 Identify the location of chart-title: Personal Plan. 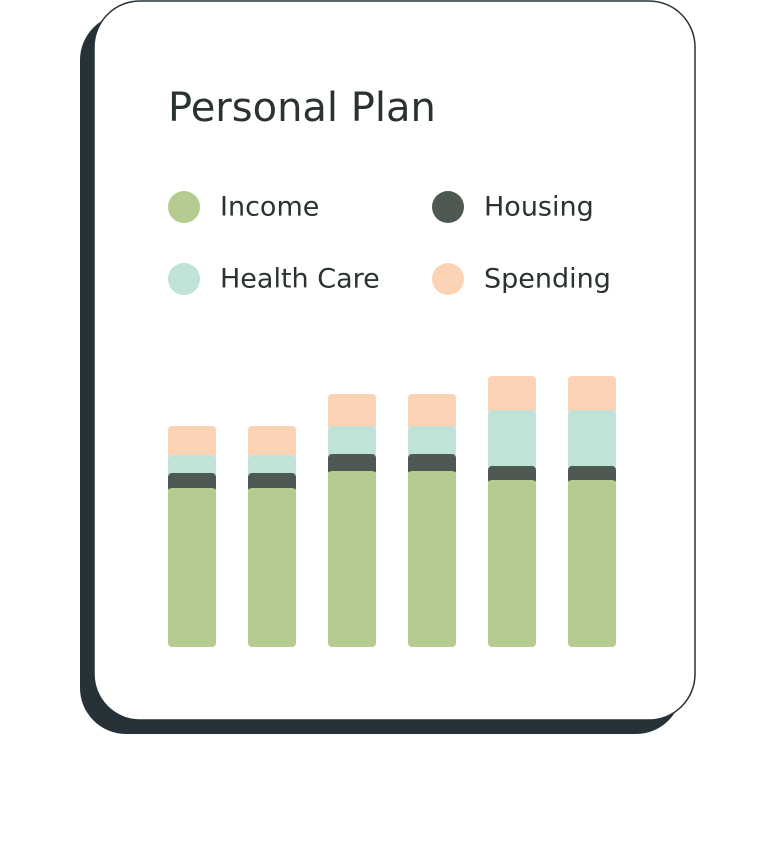
(302, 108).